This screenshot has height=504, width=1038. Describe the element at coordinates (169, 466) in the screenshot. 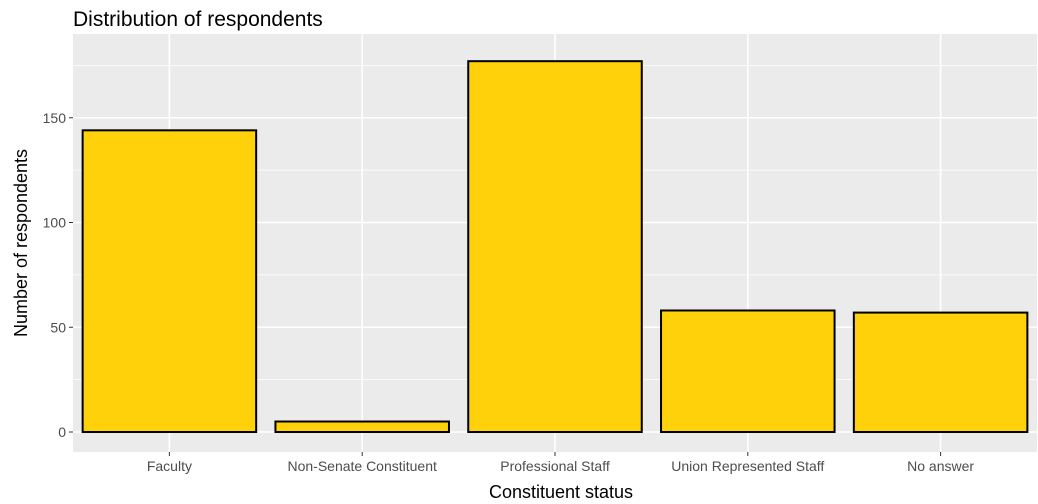

I see `x-tick-label: Faculty` at that location.